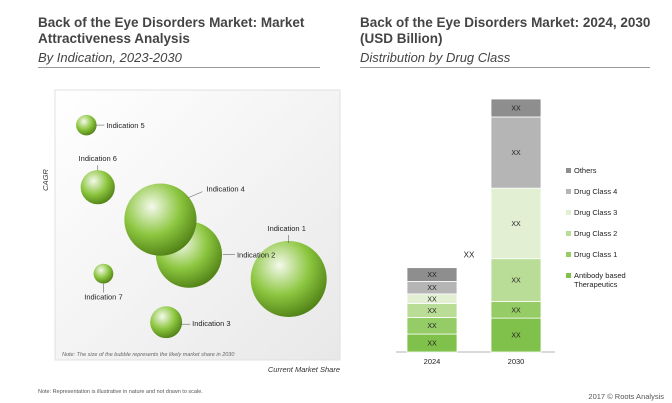 The width and height of the screenshot is (672, 403). Describe the element at coordinates (585, 170) in the screenshot. I see `legend-label-others: Others` at that location.